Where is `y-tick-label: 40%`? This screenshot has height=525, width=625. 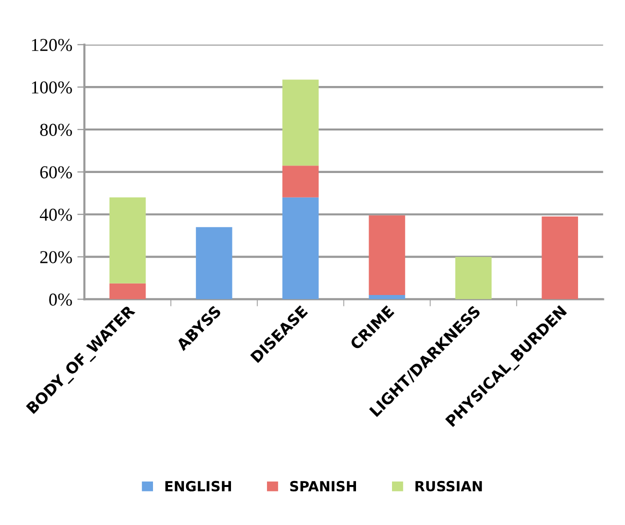
y-tick-label: 40% is located at coordinates (56, 214).